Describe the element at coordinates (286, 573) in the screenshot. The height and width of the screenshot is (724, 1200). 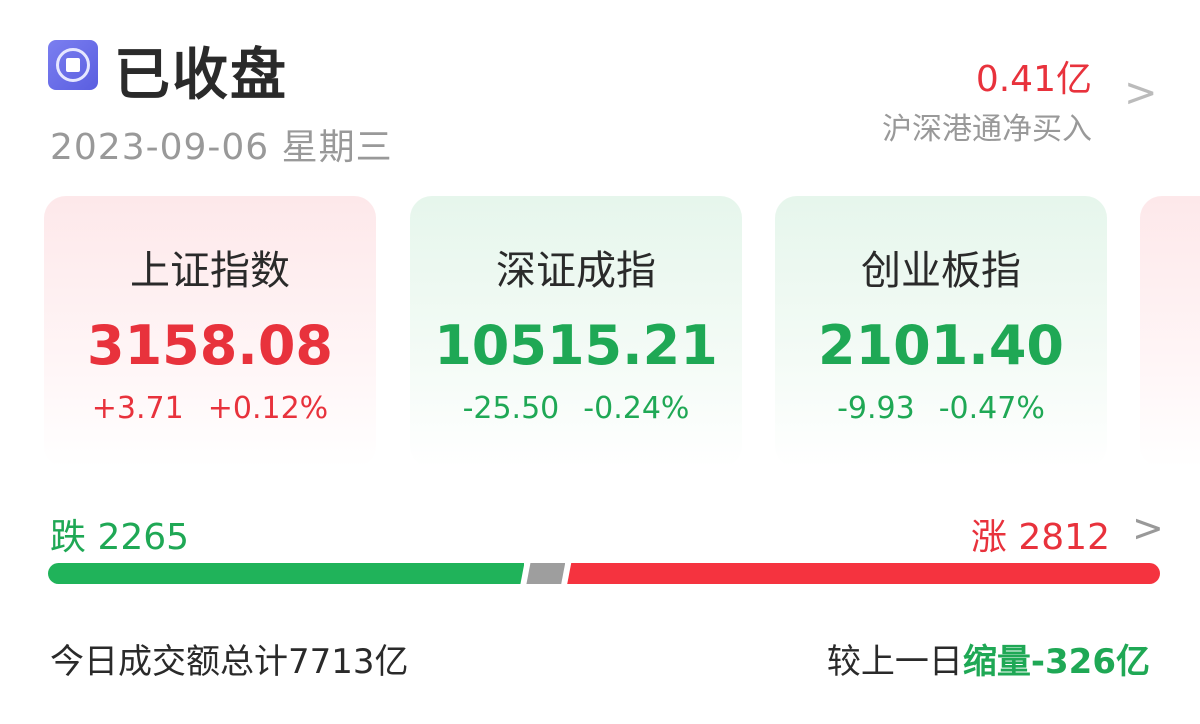
I see `fall-segment` at that location.